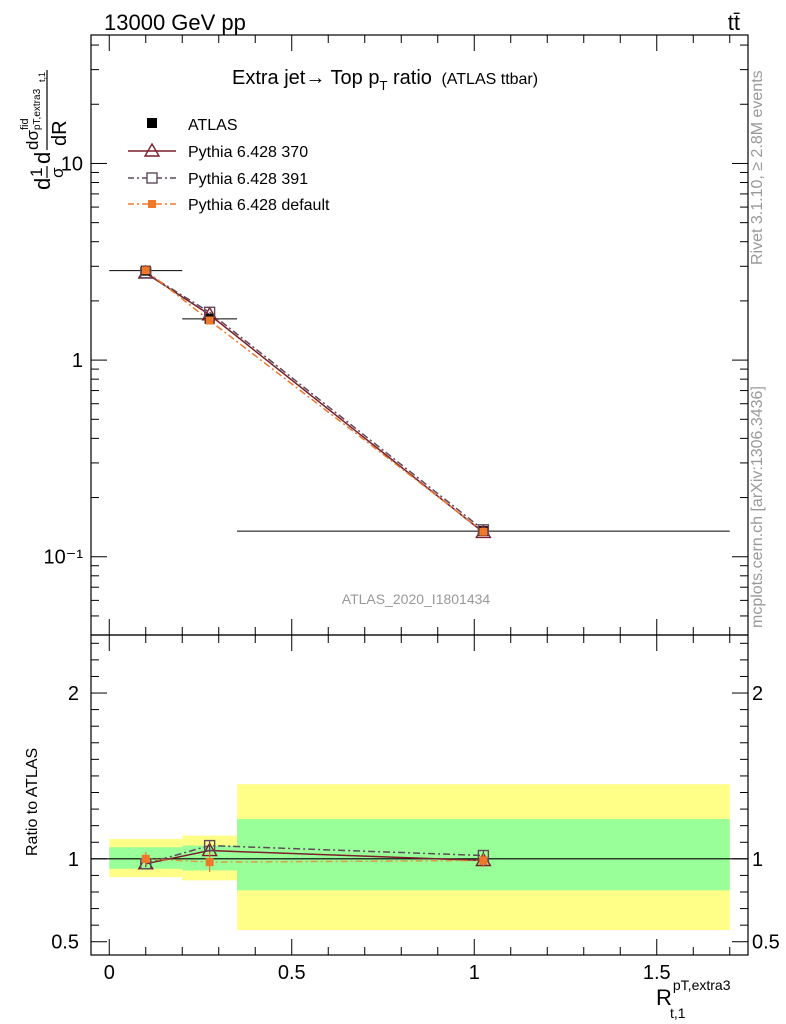  I want to click on main-y-axis-label: d 1 σ d dσ fid pT,extra3 t,1 dR, so click(45, 130).